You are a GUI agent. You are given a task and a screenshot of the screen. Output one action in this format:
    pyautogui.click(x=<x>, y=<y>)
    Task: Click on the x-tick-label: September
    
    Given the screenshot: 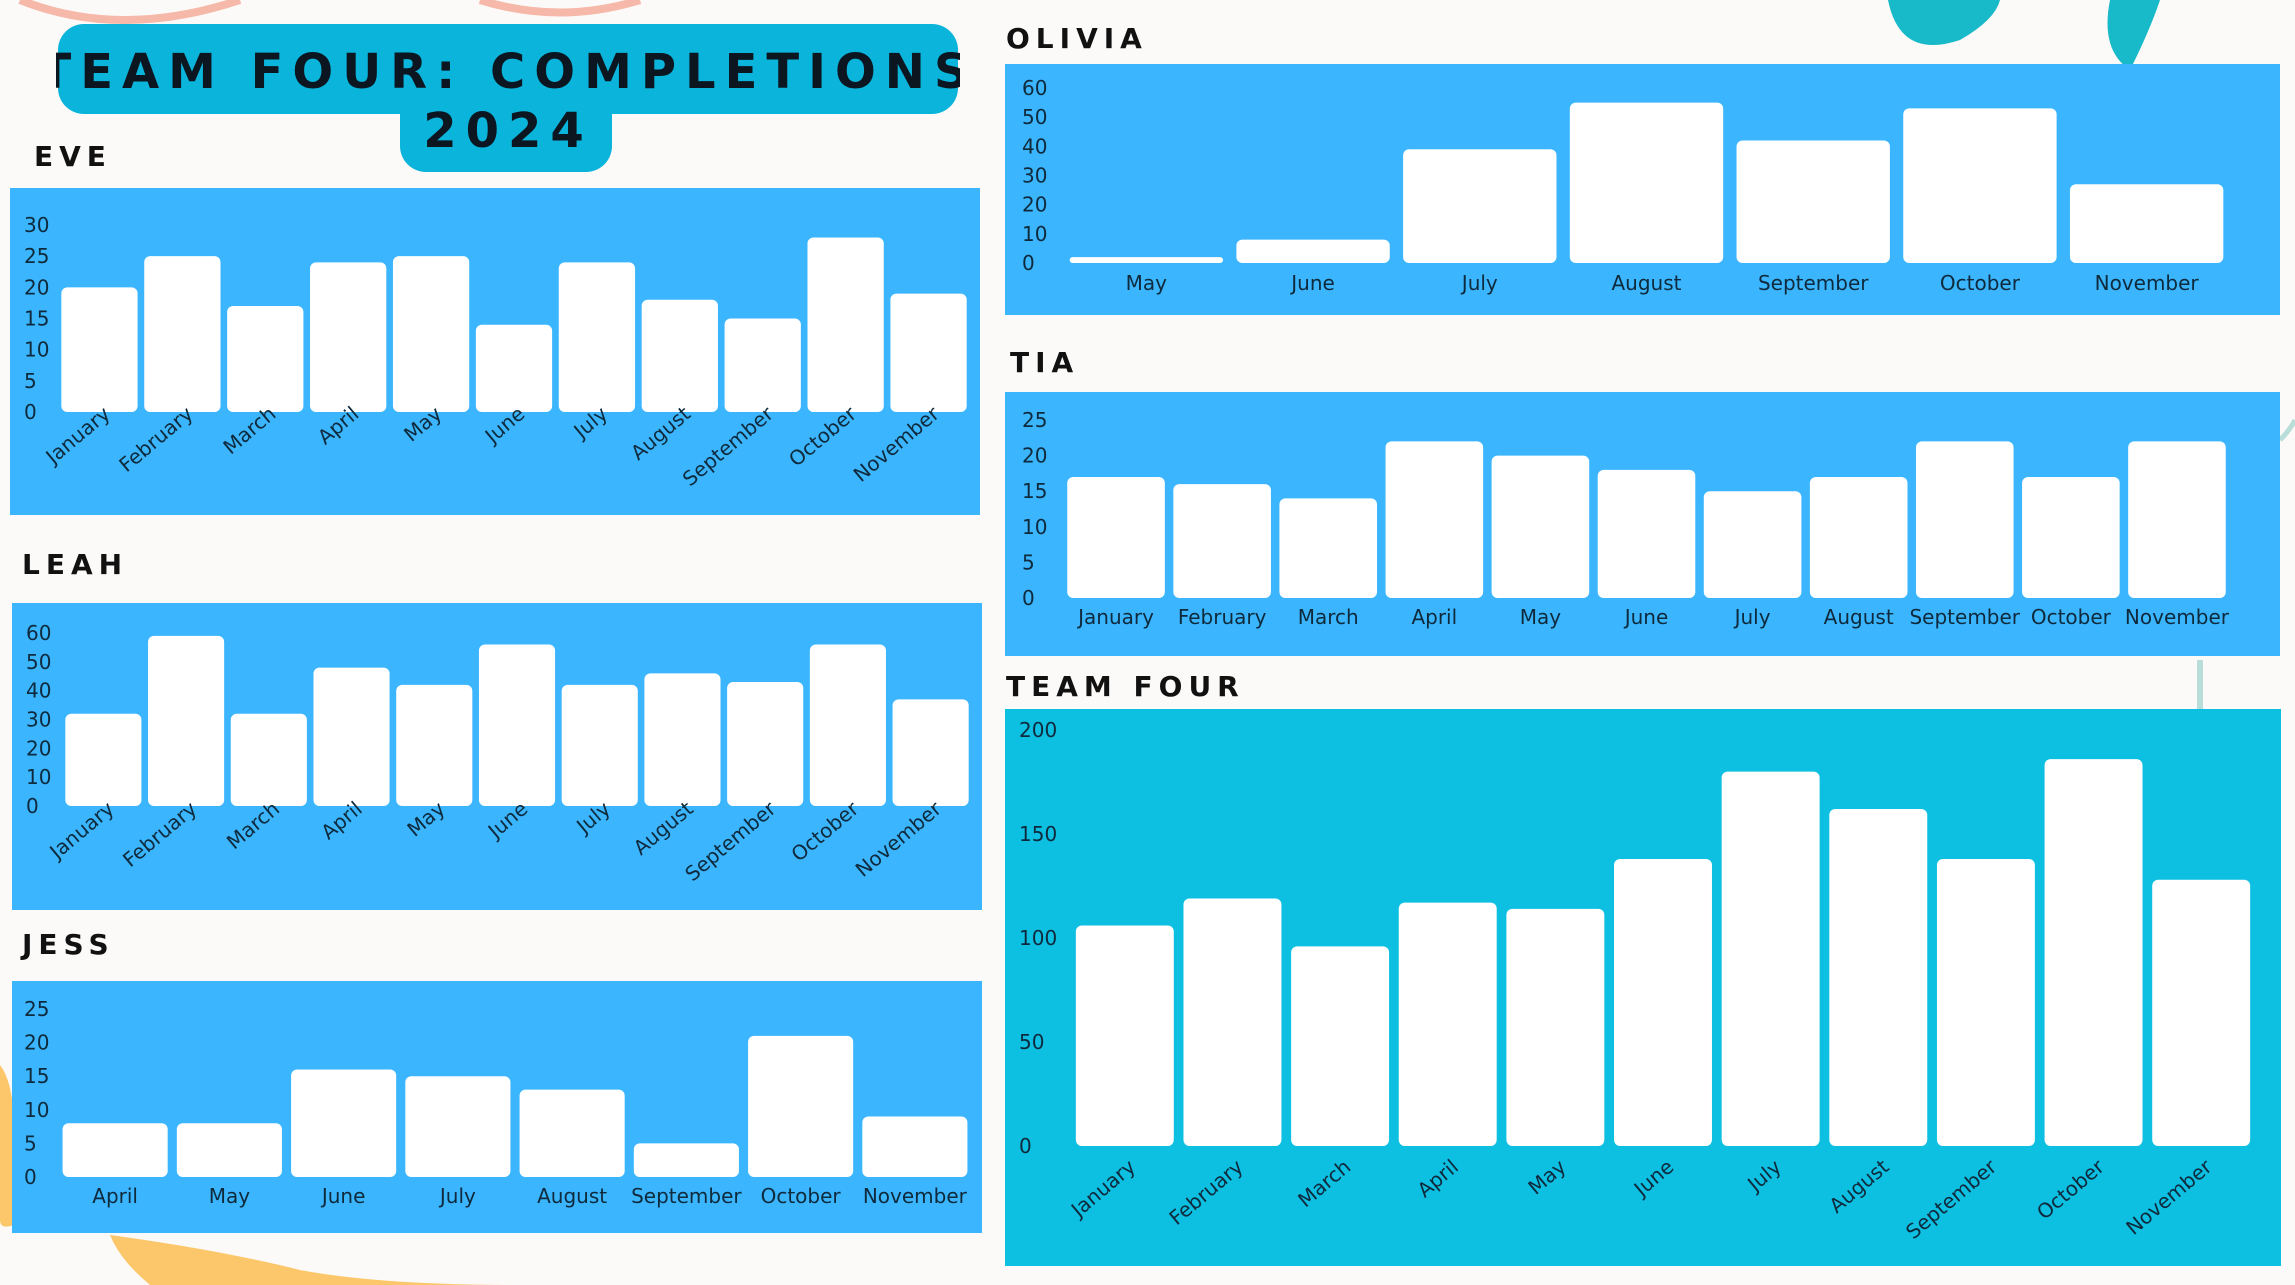 What is the action you would take?
    pyautogui.click(x=1813, y=283)
    